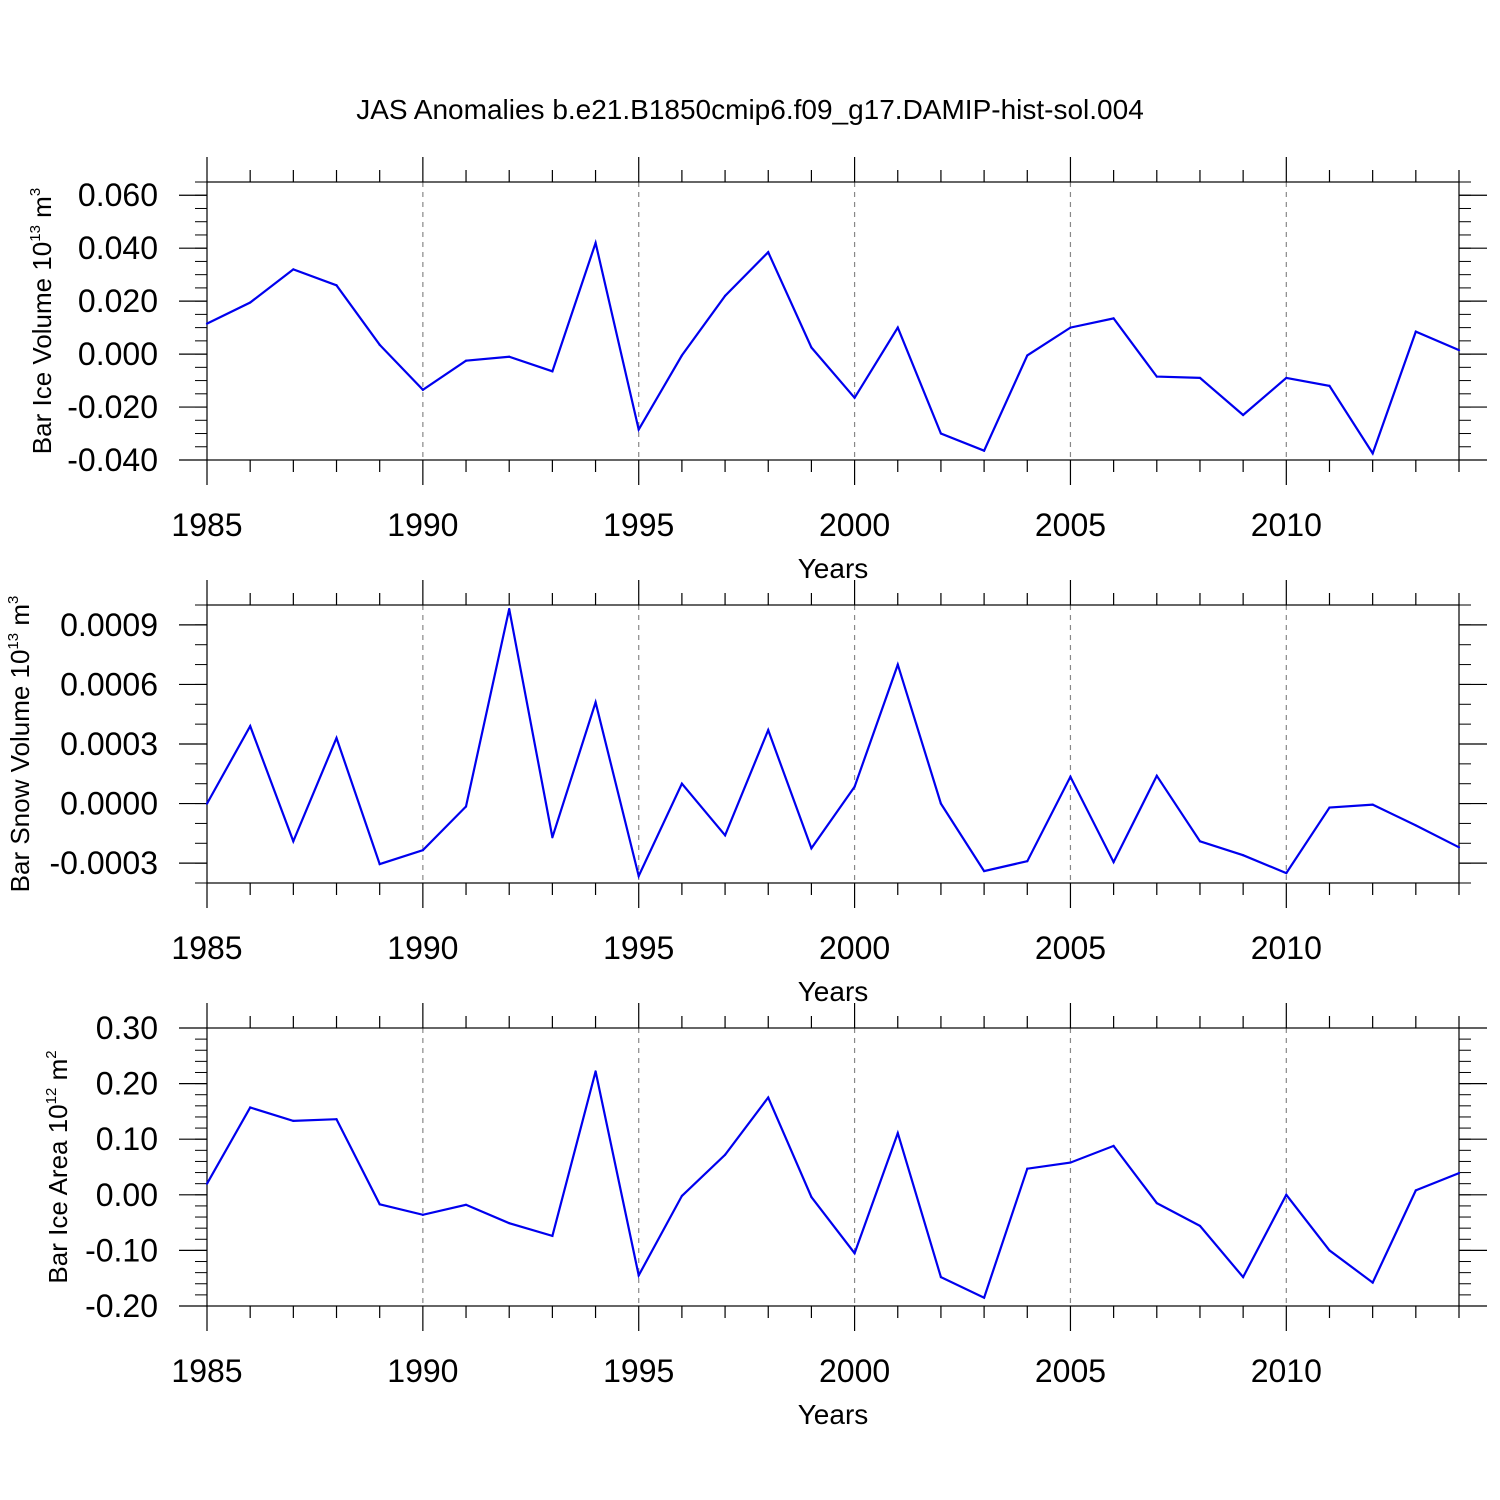 The width and height of the screenshot is (1500, 1500). Describe the element at coordinates (121, 1306) in the screenshot. I see `y-tick-label: -0.20` at that location.